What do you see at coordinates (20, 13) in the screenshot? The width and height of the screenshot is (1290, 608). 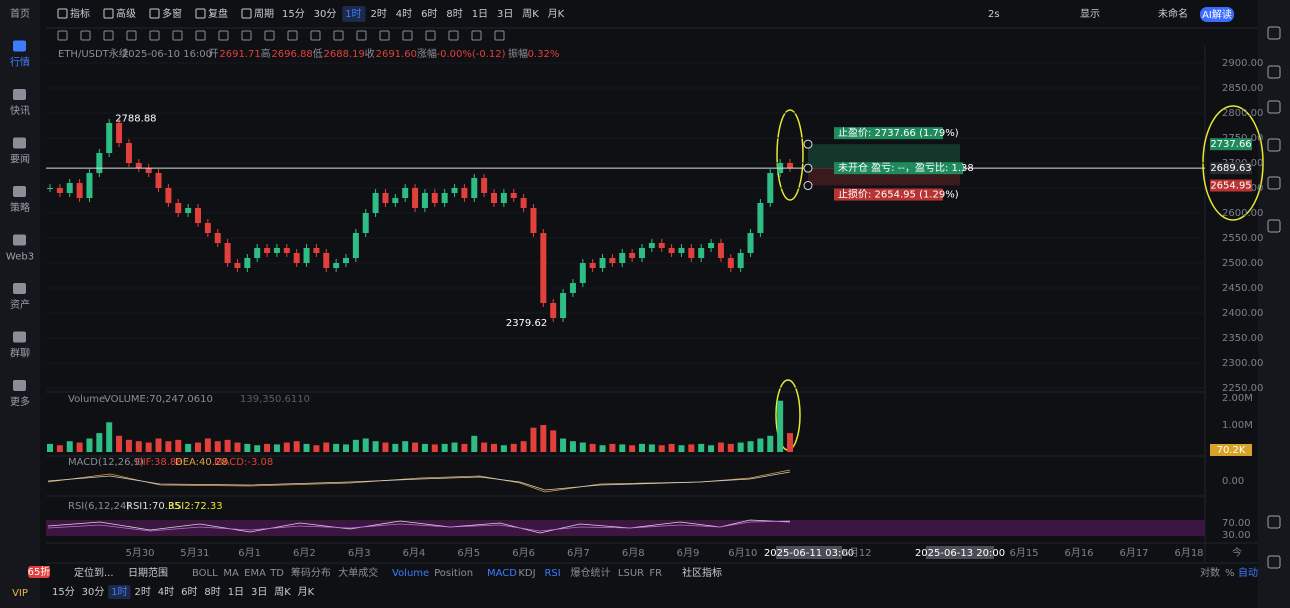 I see `sidebar-item: 首页` at bounding box center [20, 13].